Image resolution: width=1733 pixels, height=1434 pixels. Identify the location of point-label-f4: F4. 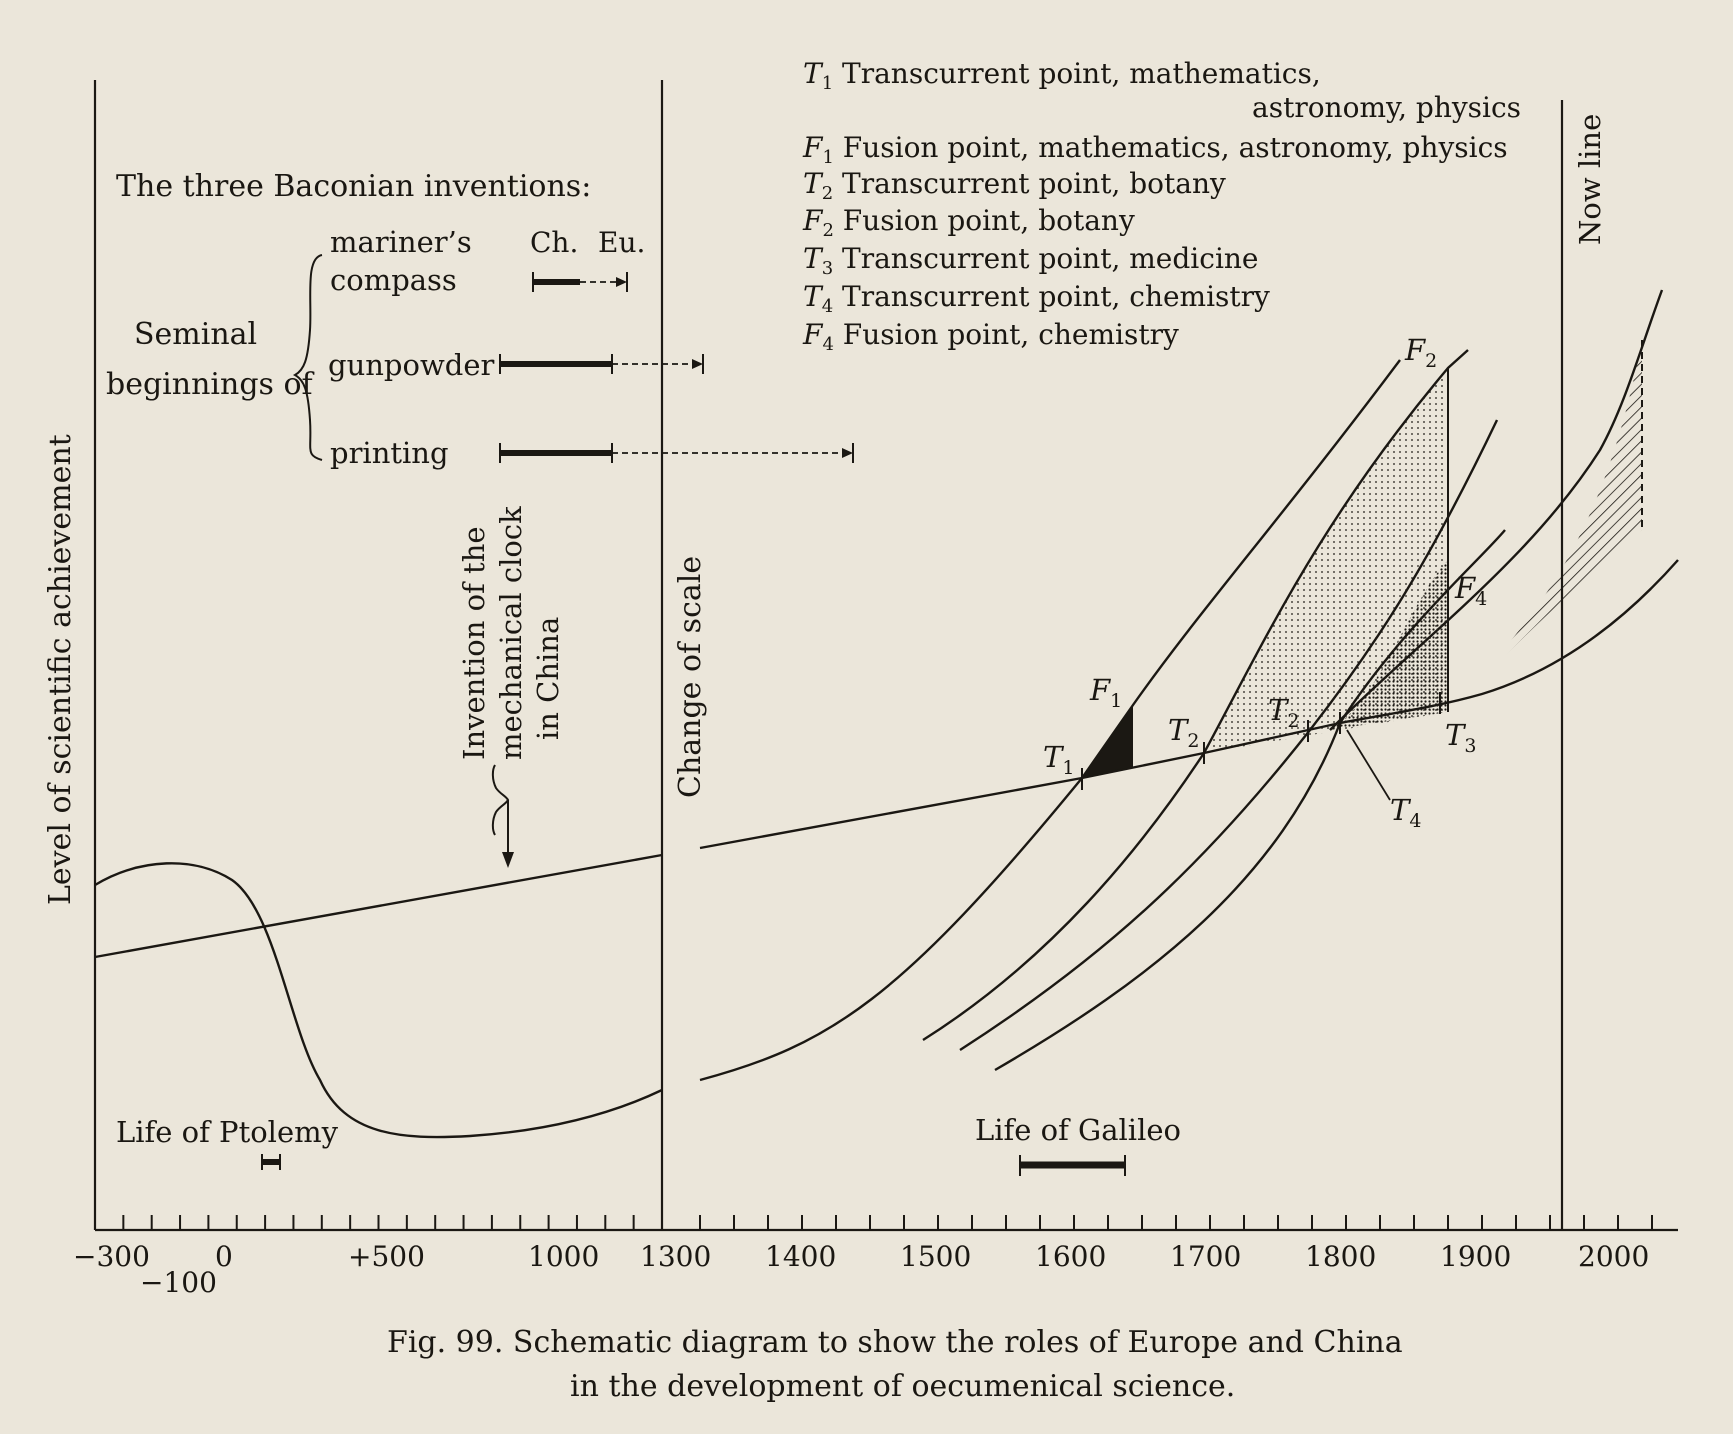
(1470, 590).